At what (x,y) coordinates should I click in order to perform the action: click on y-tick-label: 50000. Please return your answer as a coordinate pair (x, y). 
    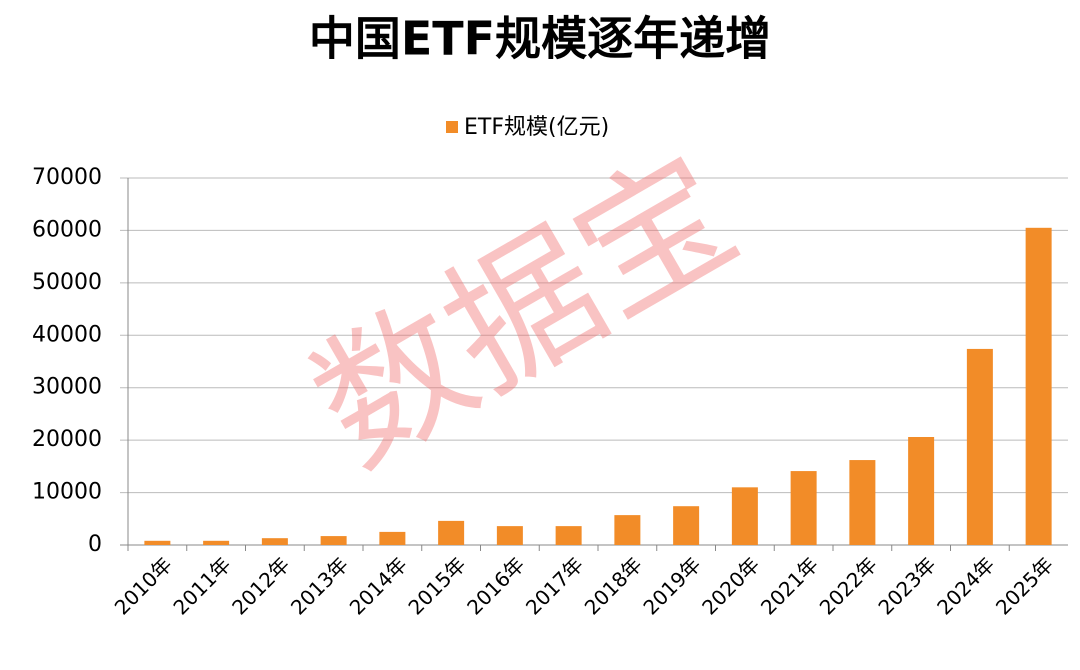
    Looking at the image, I should click on (67, 282).